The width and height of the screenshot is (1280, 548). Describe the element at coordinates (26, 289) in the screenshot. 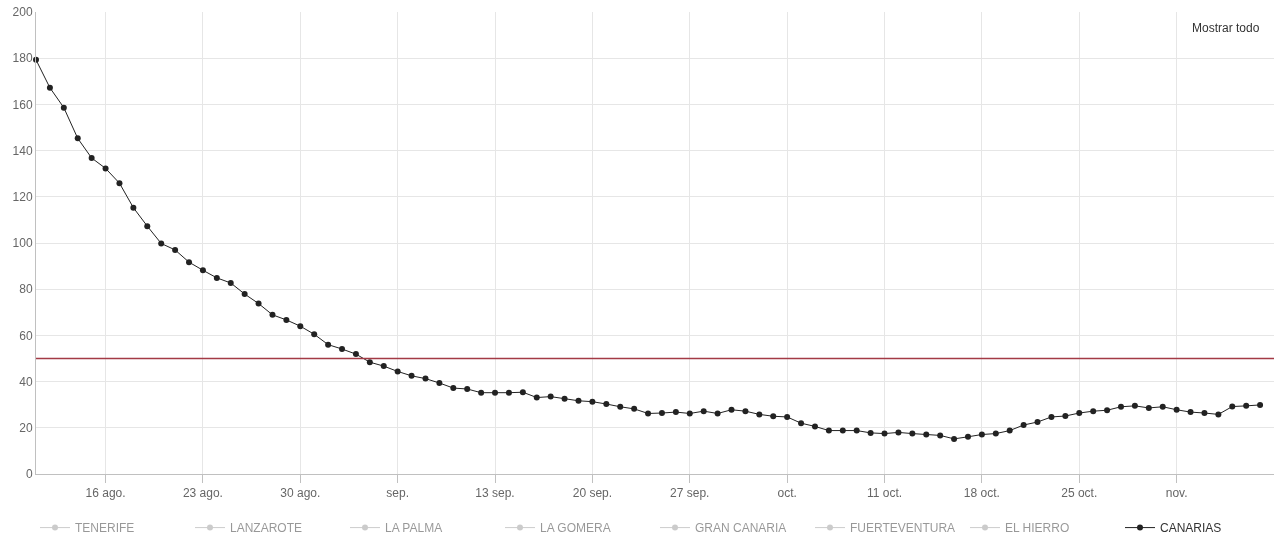

I see `y-tick-label: 80` at that location.